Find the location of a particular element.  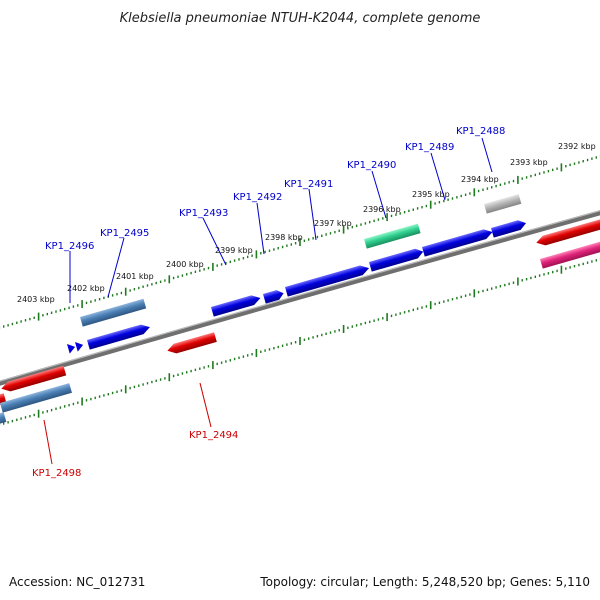

kbp-label: 2396 kbp is located at coordinates (382, 209).